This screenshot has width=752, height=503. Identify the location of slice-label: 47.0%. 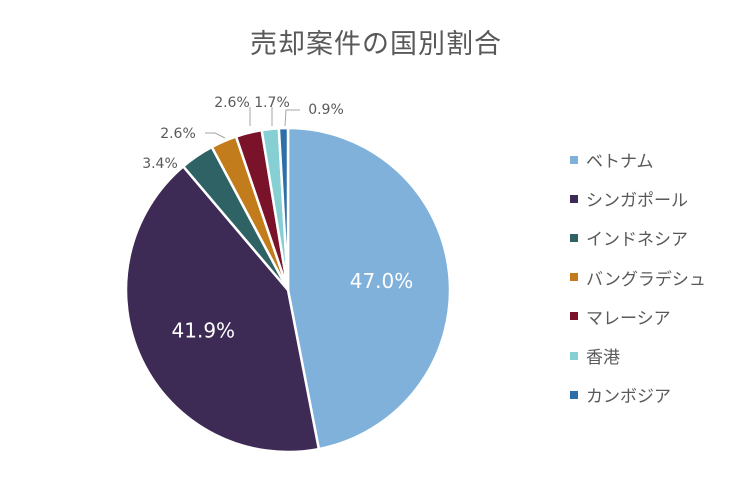
(382, 281).